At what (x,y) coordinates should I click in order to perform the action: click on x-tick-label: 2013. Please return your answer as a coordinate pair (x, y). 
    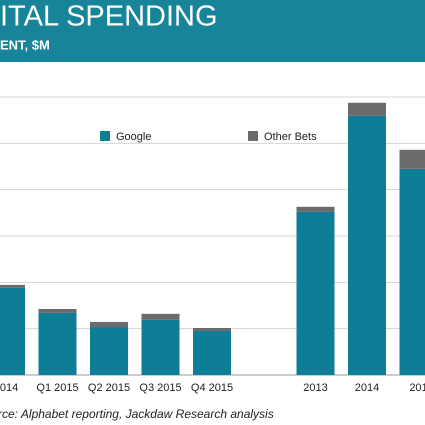
    Looking at the image, I should click on (315, 388).